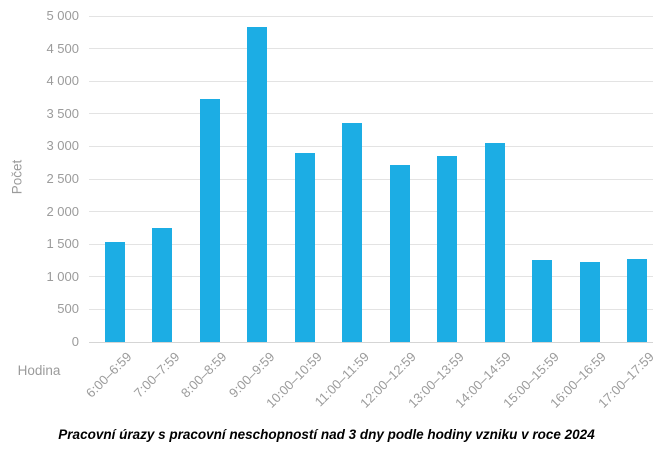 This screenshot has height=451, width=653. What do you see at coordinates (62, 244) in the screenshot?
I see `y-tick-label: 1 500` at bounding box center [62, 244].